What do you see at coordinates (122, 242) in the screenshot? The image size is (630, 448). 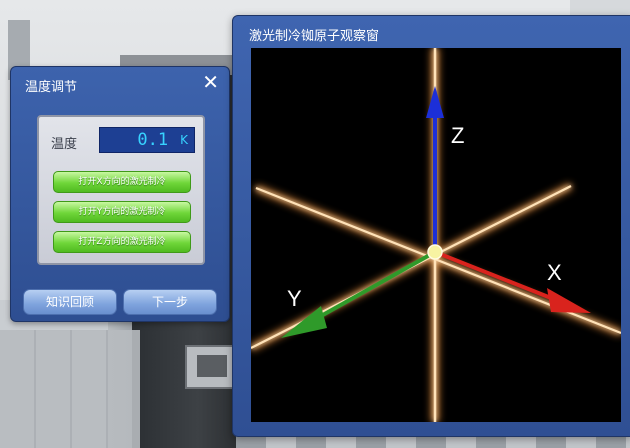 I see `open-z-laser-button: 打开Z方向的激光制冷` at bounding box center [122, 242].